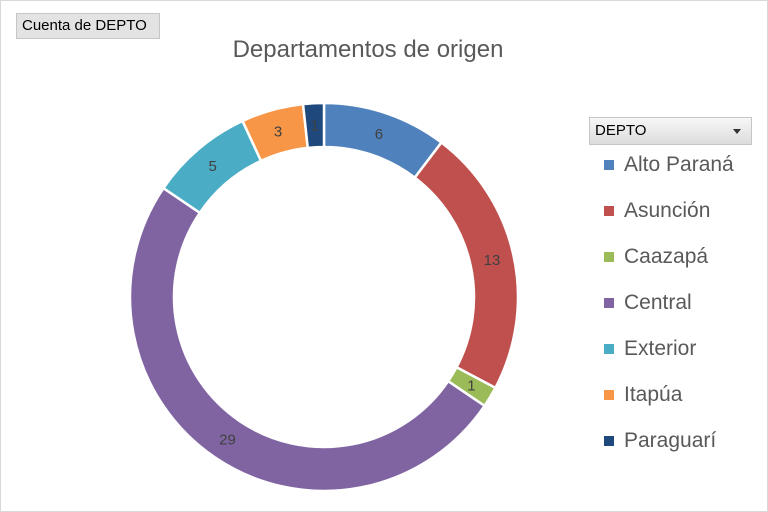  I want to click on legend-header-label: DEPTO, so click(621, 130).